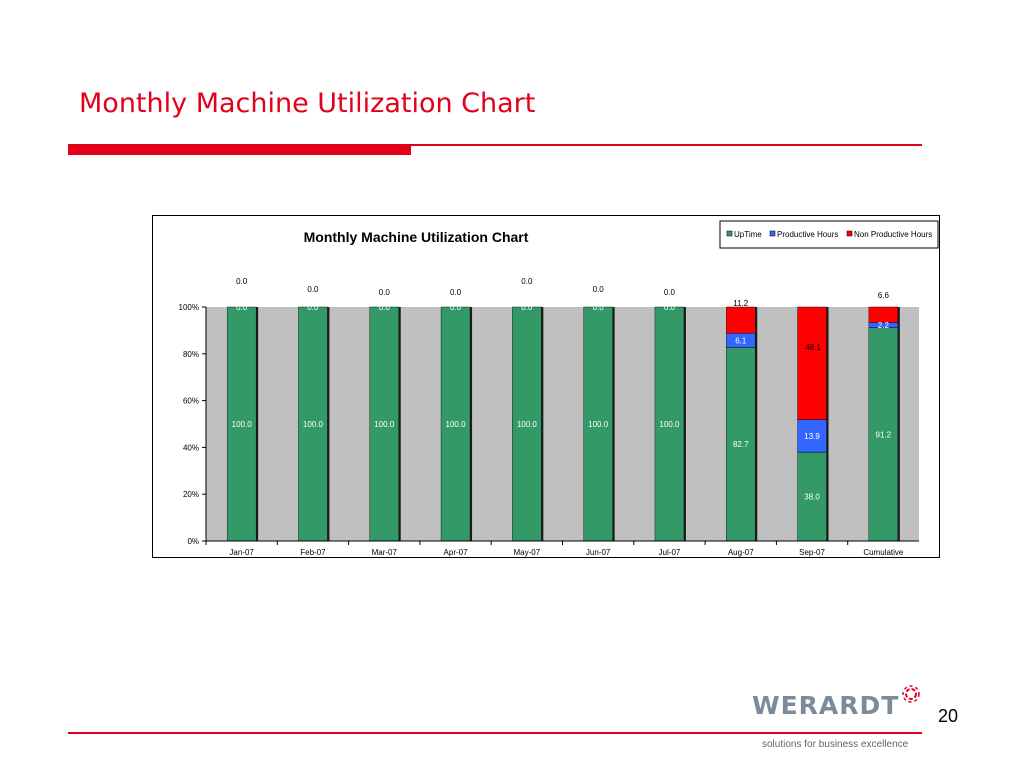 The height and width of the screenshot is (768, 1024). Describe the element at coordinates (416, 237) in the screenshot. I see `chart-title: Monthly Machine Utilization Chart` at that location.